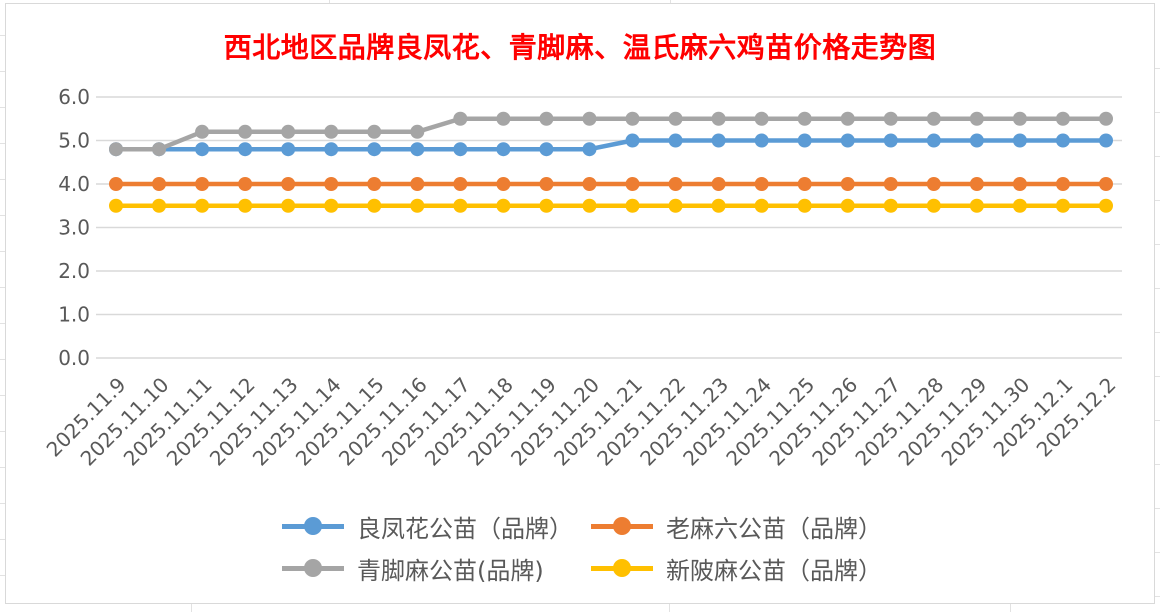 The image size is (1160, 612). I want to click on legend-item-3: 新陂麻公苗（品牌）, so click(736, 569).